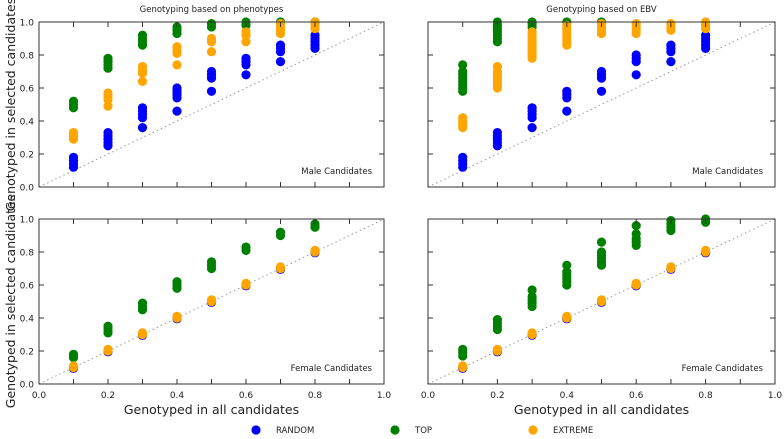  I want to click on legend-label: RANDOM, so click(295, 430).